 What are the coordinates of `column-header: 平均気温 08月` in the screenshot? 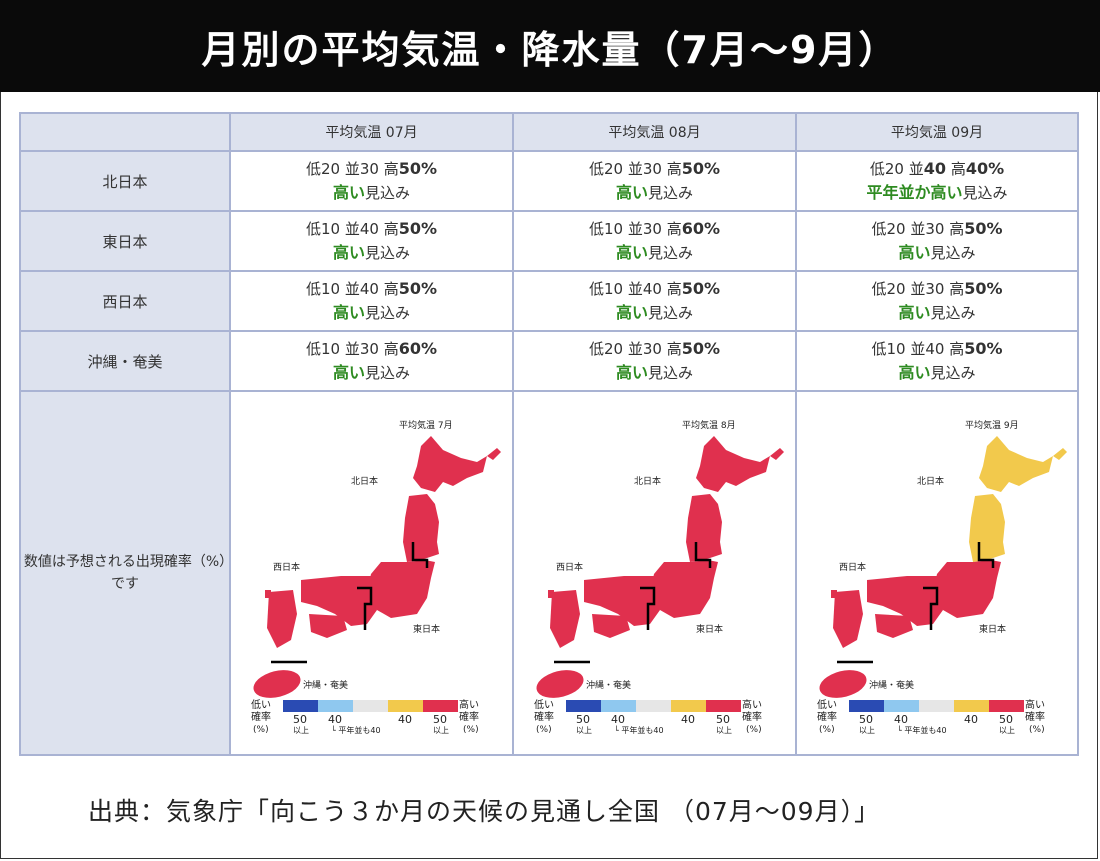 It's located at (654, 132).